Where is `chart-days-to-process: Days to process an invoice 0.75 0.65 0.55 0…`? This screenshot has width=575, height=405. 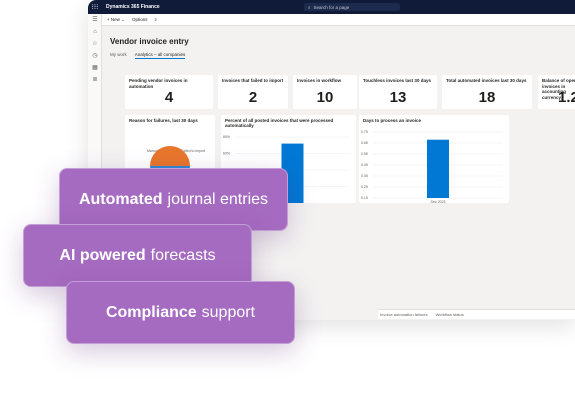
chart-days-to-process: Days to process an invoice 0.75 0.65 0.55 0… is located at coordinates (434, 159).